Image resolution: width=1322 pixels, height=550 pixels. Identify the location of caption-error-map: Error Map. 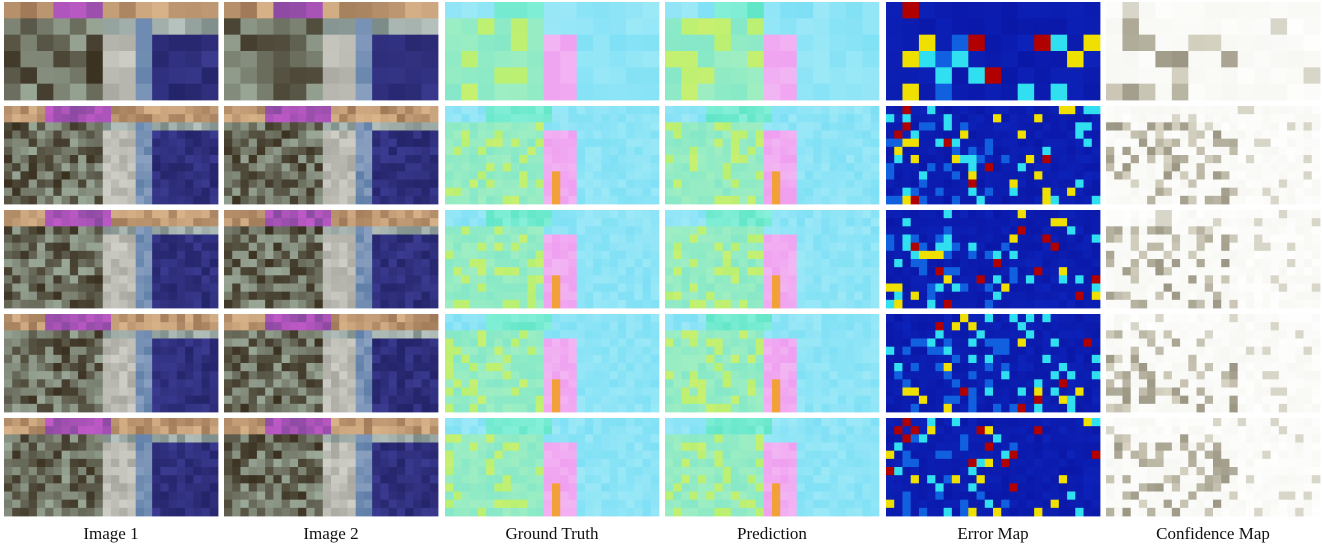
(993, 533).